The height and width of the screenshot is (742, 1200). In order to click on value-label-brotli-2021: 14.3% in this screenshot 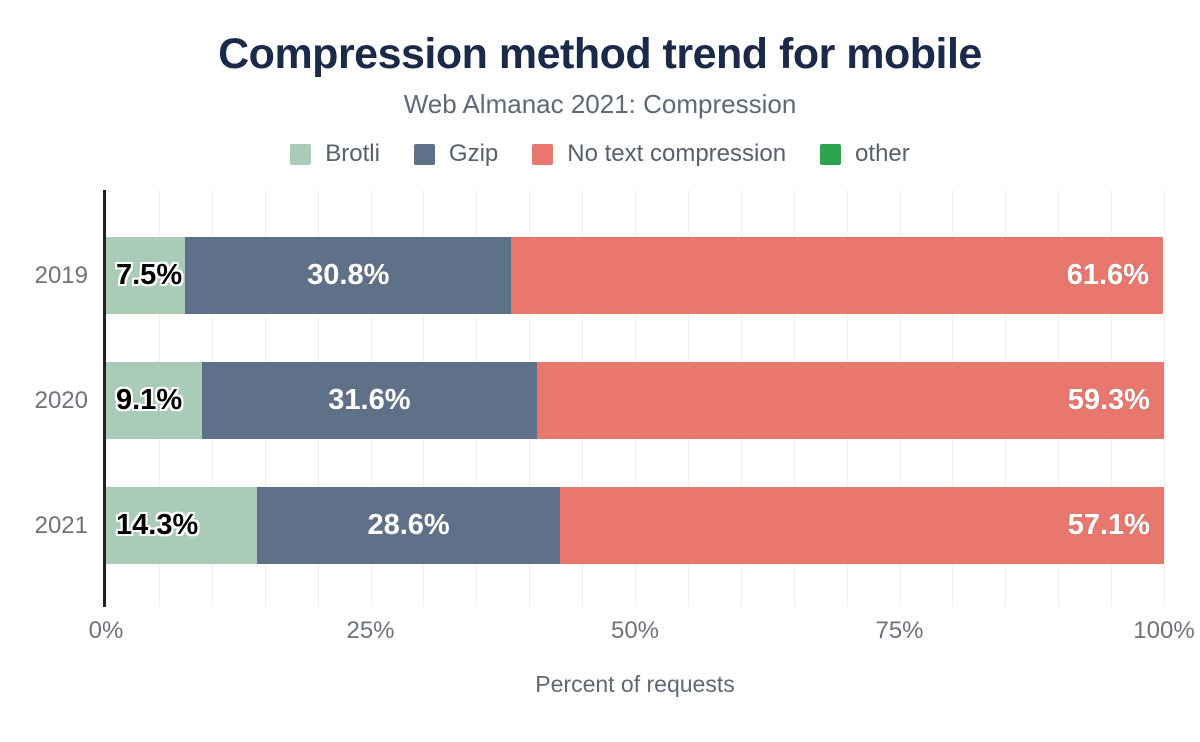, I will do `click(157, 525)`.